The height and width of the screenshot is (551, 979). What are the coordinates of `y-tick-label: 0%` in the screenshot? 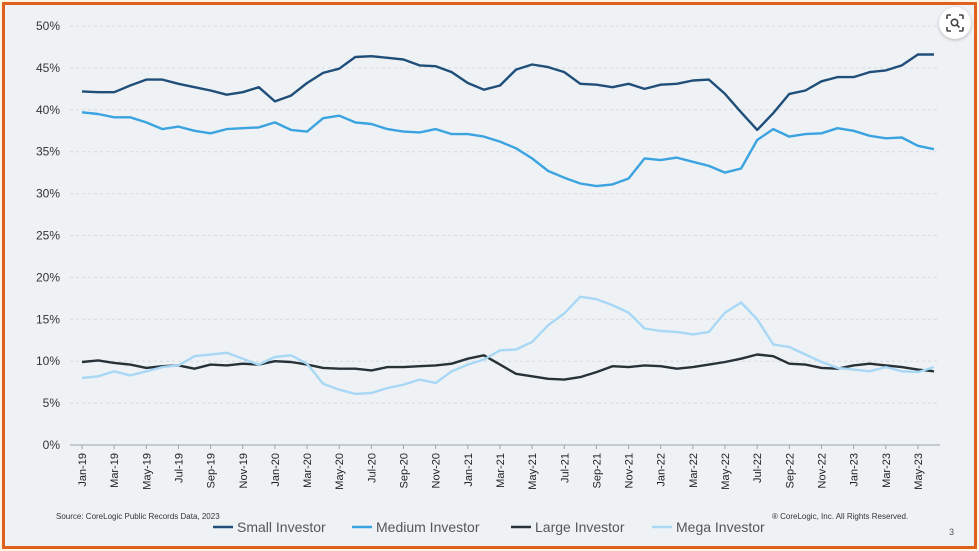 It's located at (52, 445).